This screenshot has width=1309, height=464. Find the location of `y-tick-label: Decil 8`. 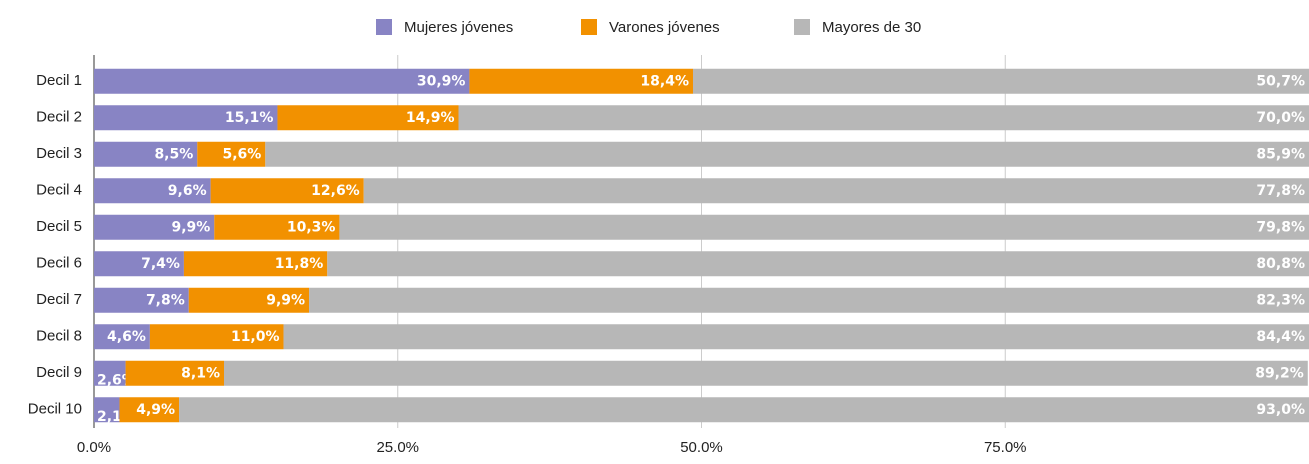

y-tick-label: Decil 8 is located at coordinates (59, 336).